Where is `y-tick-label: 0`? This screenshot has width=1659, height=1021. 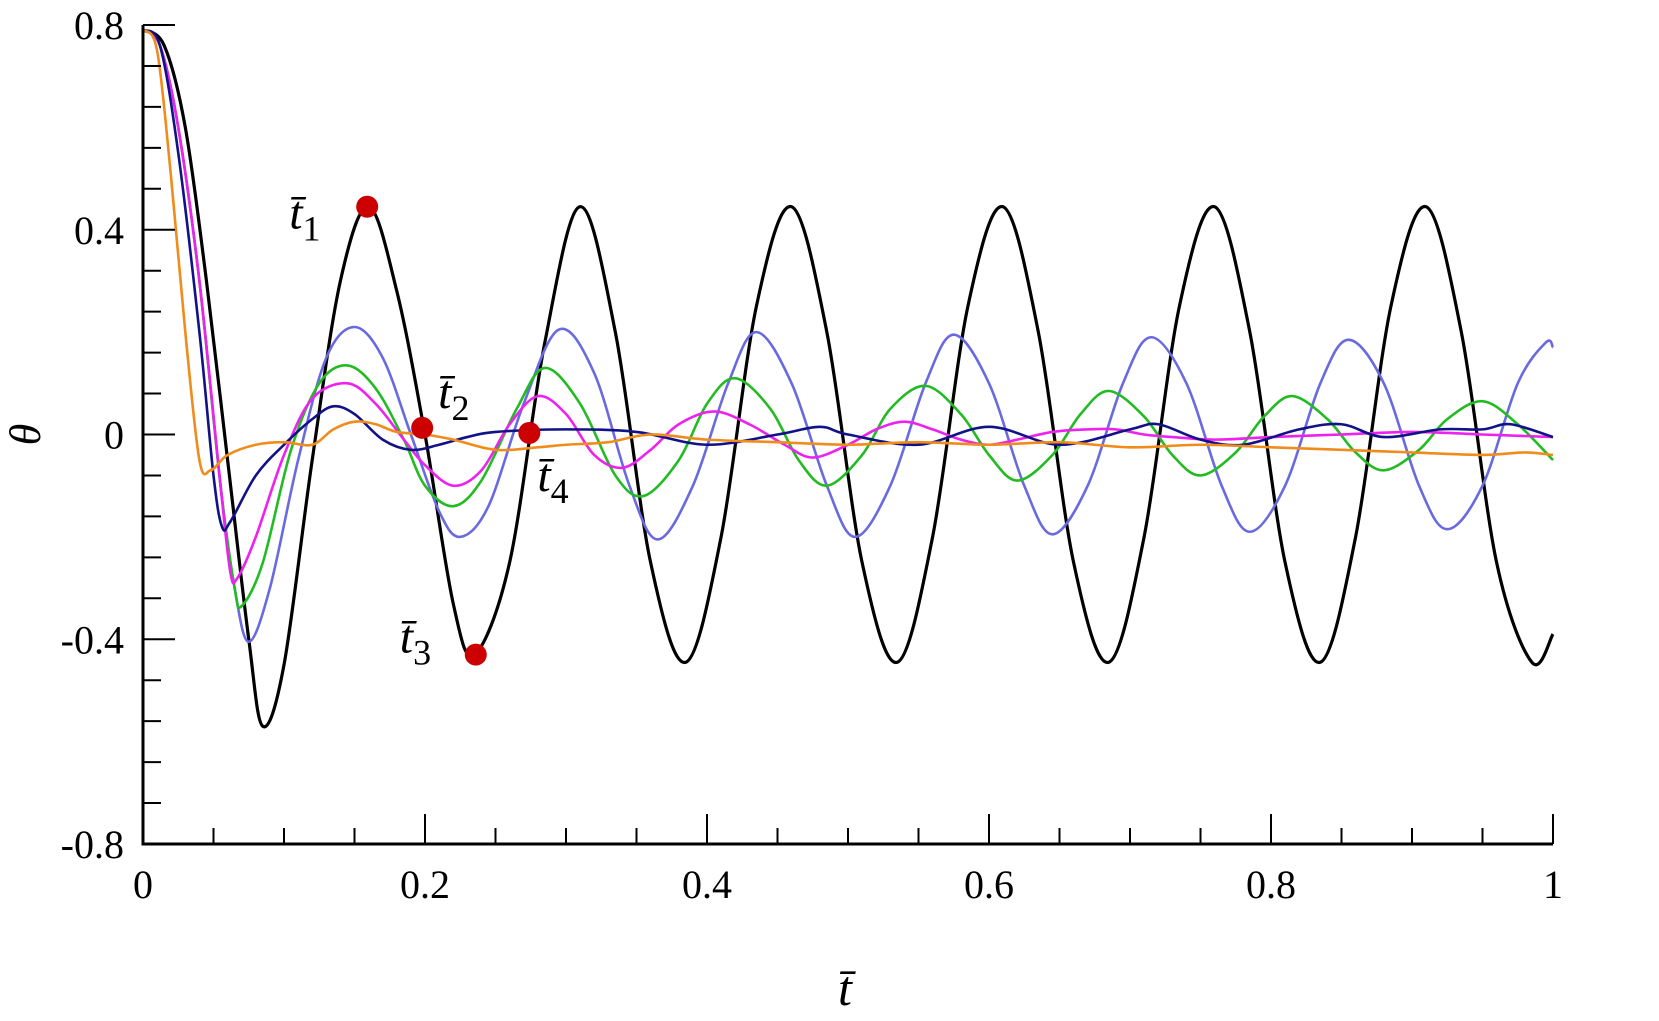
y-tick-label: 0 is located at coordinates (114, 435).